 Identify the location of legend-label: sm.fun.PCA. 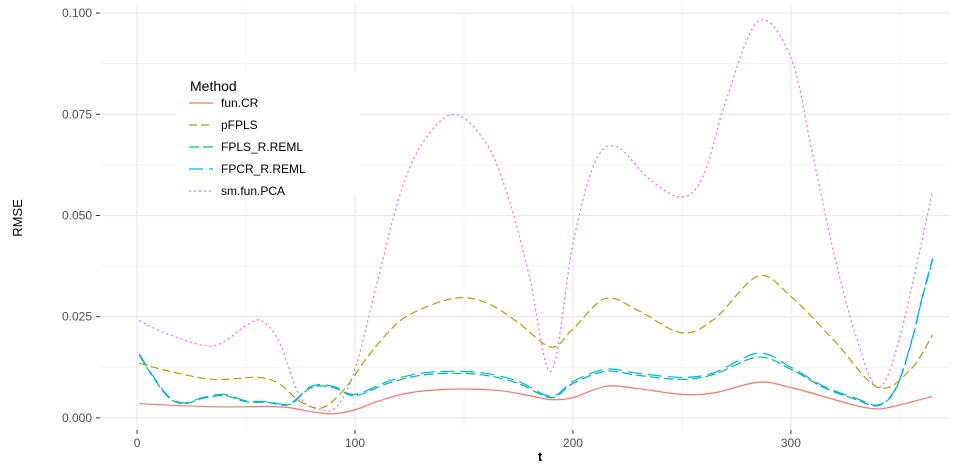
(253, 191).